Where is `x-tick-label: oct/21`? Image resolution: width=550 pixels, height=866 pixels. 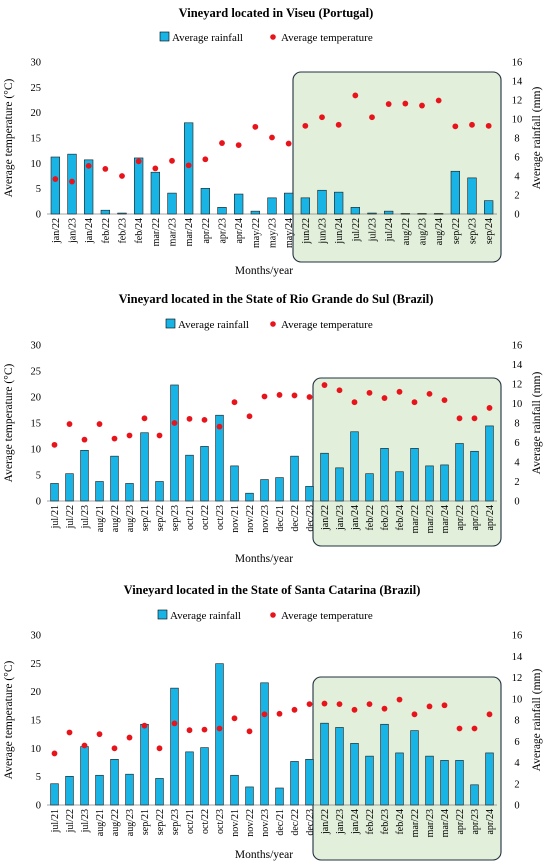 x-tick-label: oct/21 is located at coordinates (190, 517).